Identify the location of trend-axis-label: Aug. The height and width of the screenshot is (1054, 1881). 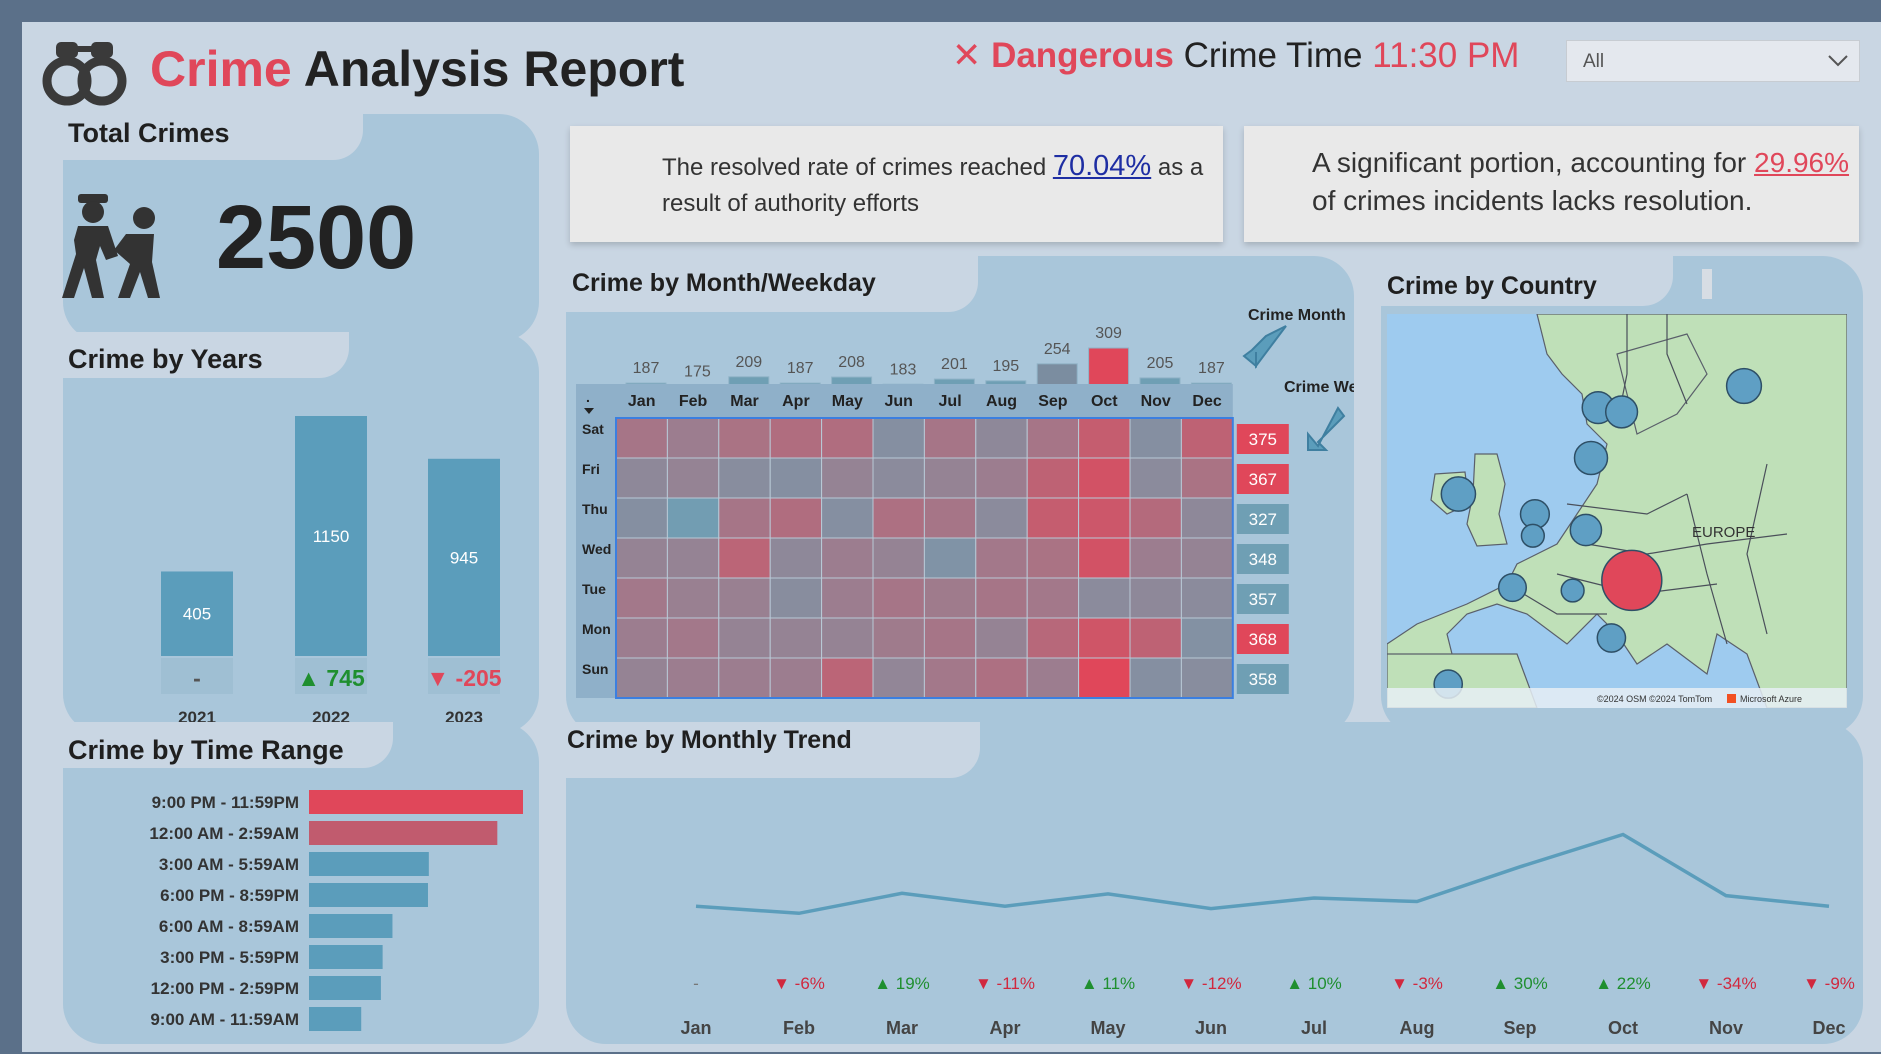
(1417, 1028).